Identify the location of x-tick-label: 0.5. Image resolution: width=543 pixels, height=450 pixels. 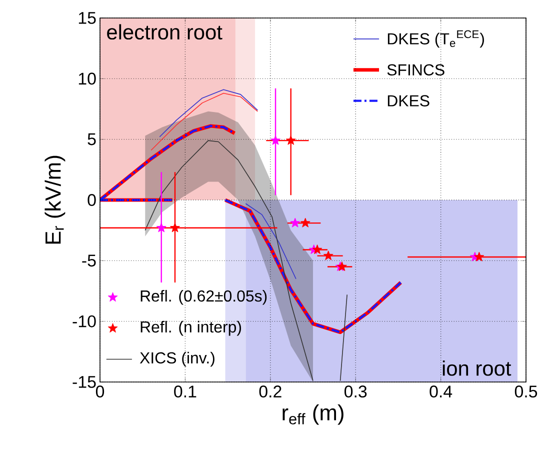
(526, 392).